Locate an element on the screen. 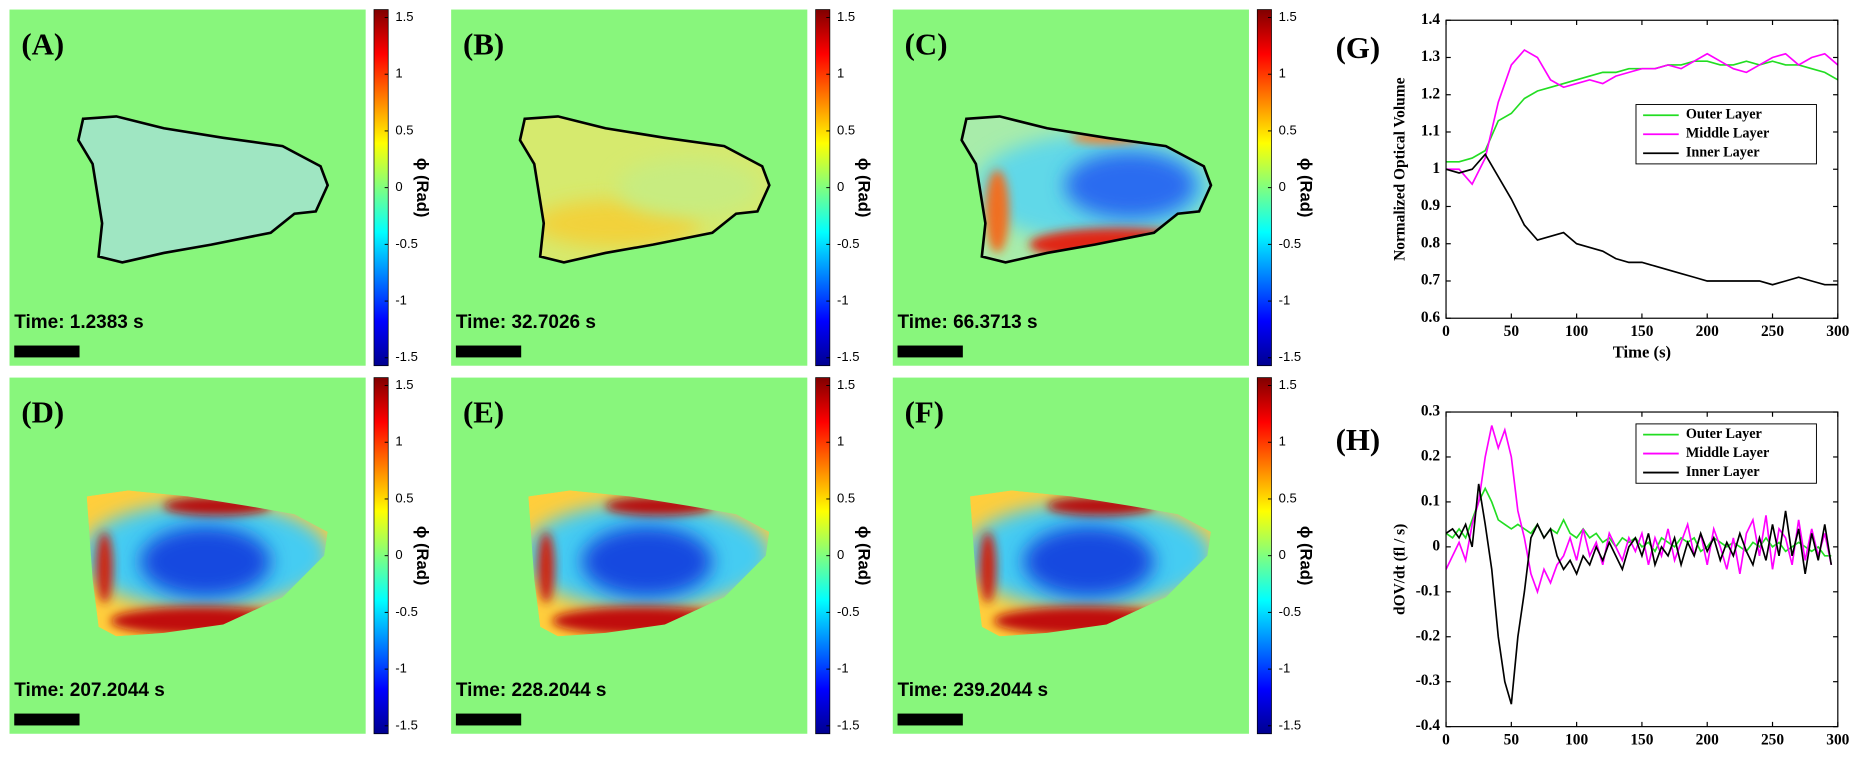 This screenshot has width=1858, height=759. time-label: Time: 32.7026 s is located at coordinates (526, 322).